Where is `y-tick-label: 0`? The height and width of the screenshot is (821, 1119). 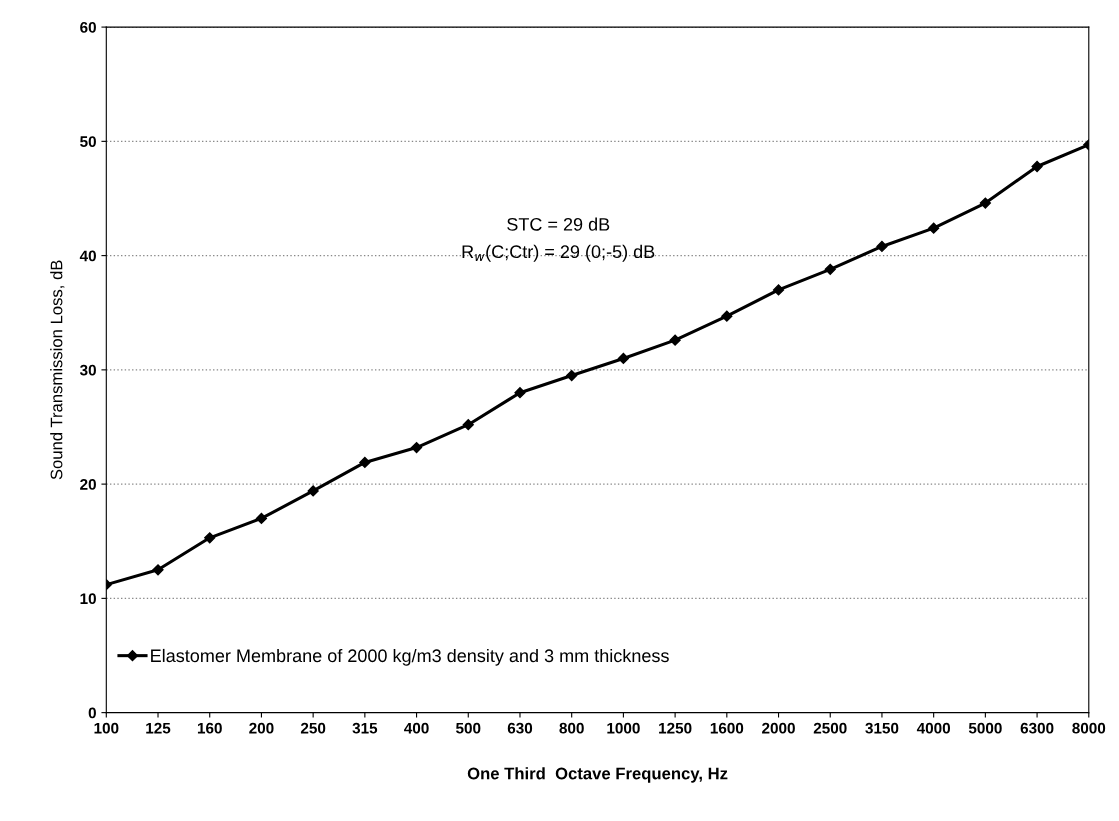
y-tick-label: 0 is located at coordinates (92, 713).